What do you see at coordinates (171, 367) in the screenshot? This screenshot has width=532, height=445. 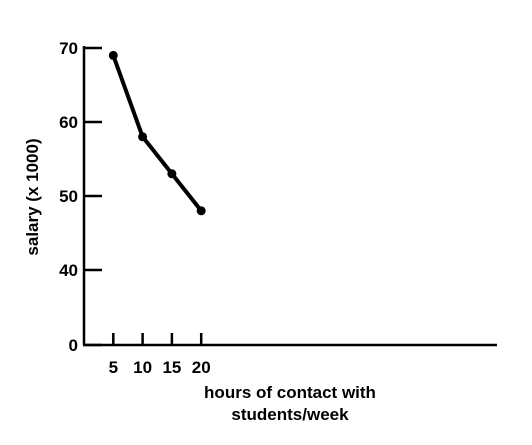 I see `x-tick-label-15: 15` at bounding box center [171, 367].